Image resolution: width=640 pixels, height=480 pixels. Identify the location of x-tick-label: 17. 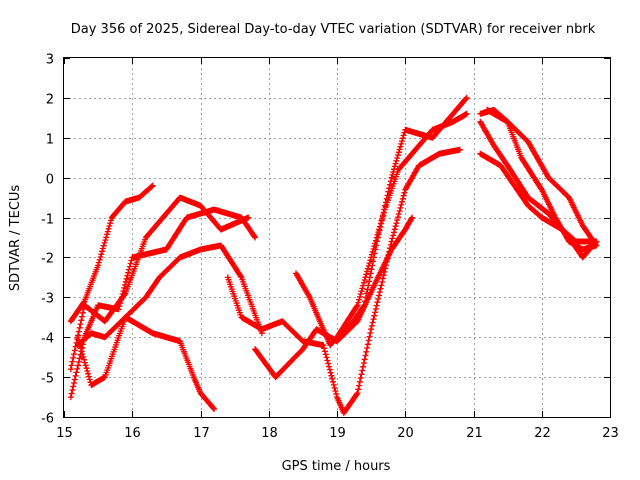
(201, 433).